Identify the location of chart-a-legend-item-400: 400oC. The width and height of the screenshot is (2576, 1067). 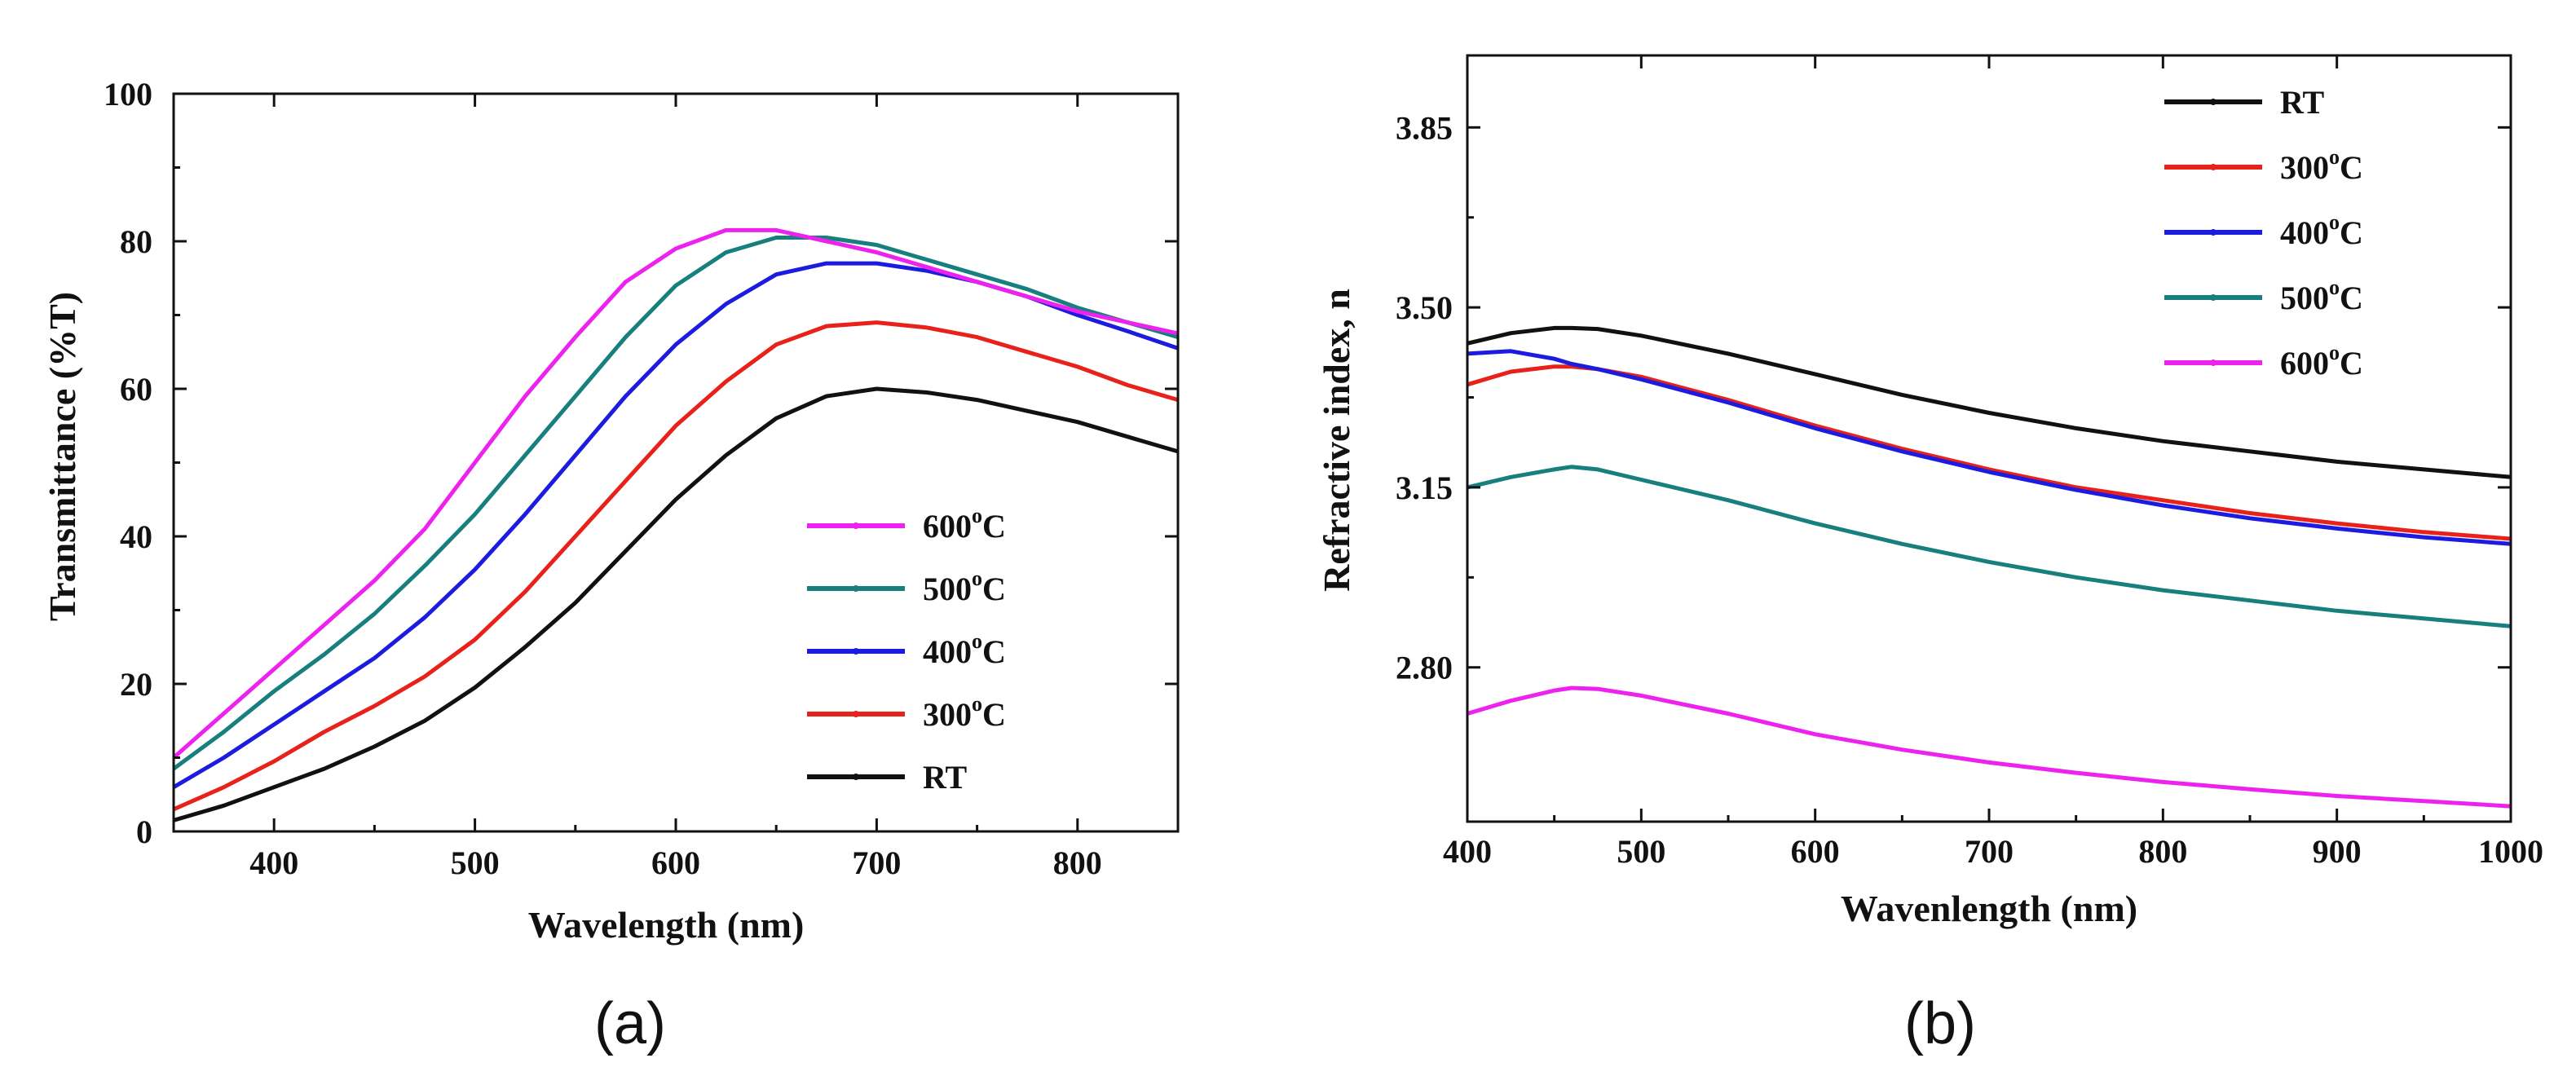
(906, 650).